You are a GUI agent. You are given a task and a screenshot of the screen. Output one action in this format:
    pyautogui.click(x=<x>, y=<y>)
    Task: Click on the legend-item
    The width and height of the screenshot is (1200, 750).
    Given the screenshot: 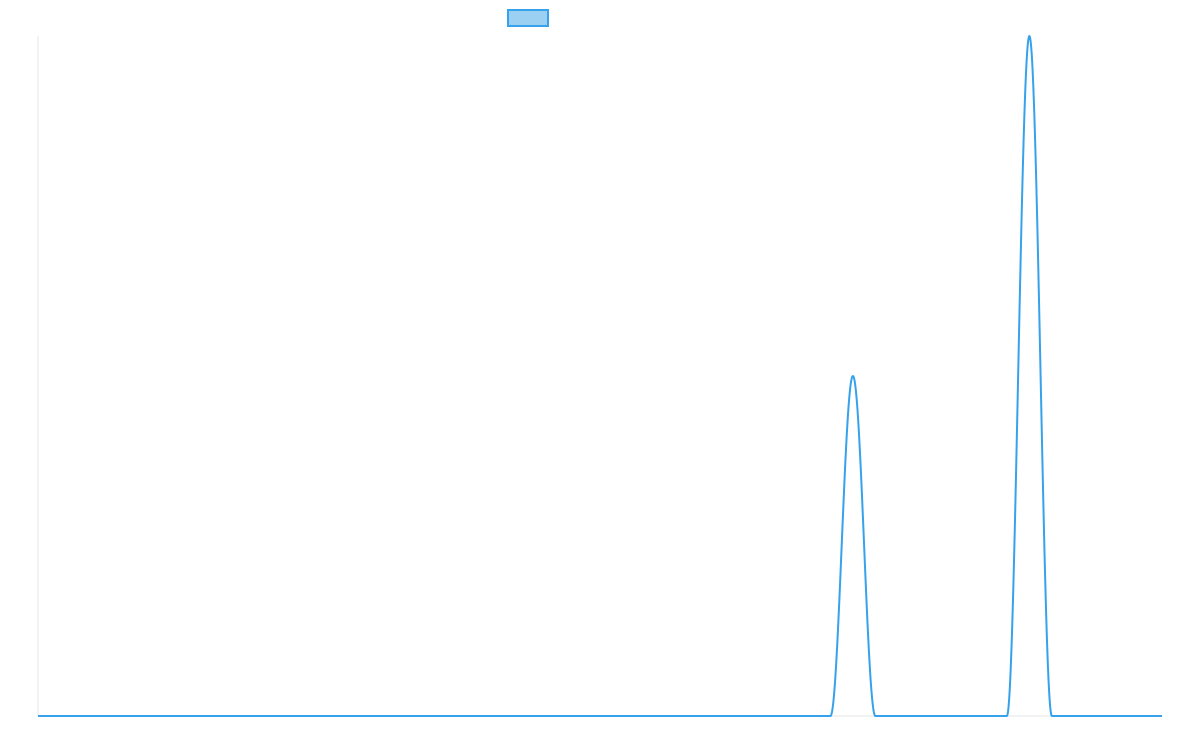 What is the action you would take?
    pyautogui.click(x=528, y=18)
    